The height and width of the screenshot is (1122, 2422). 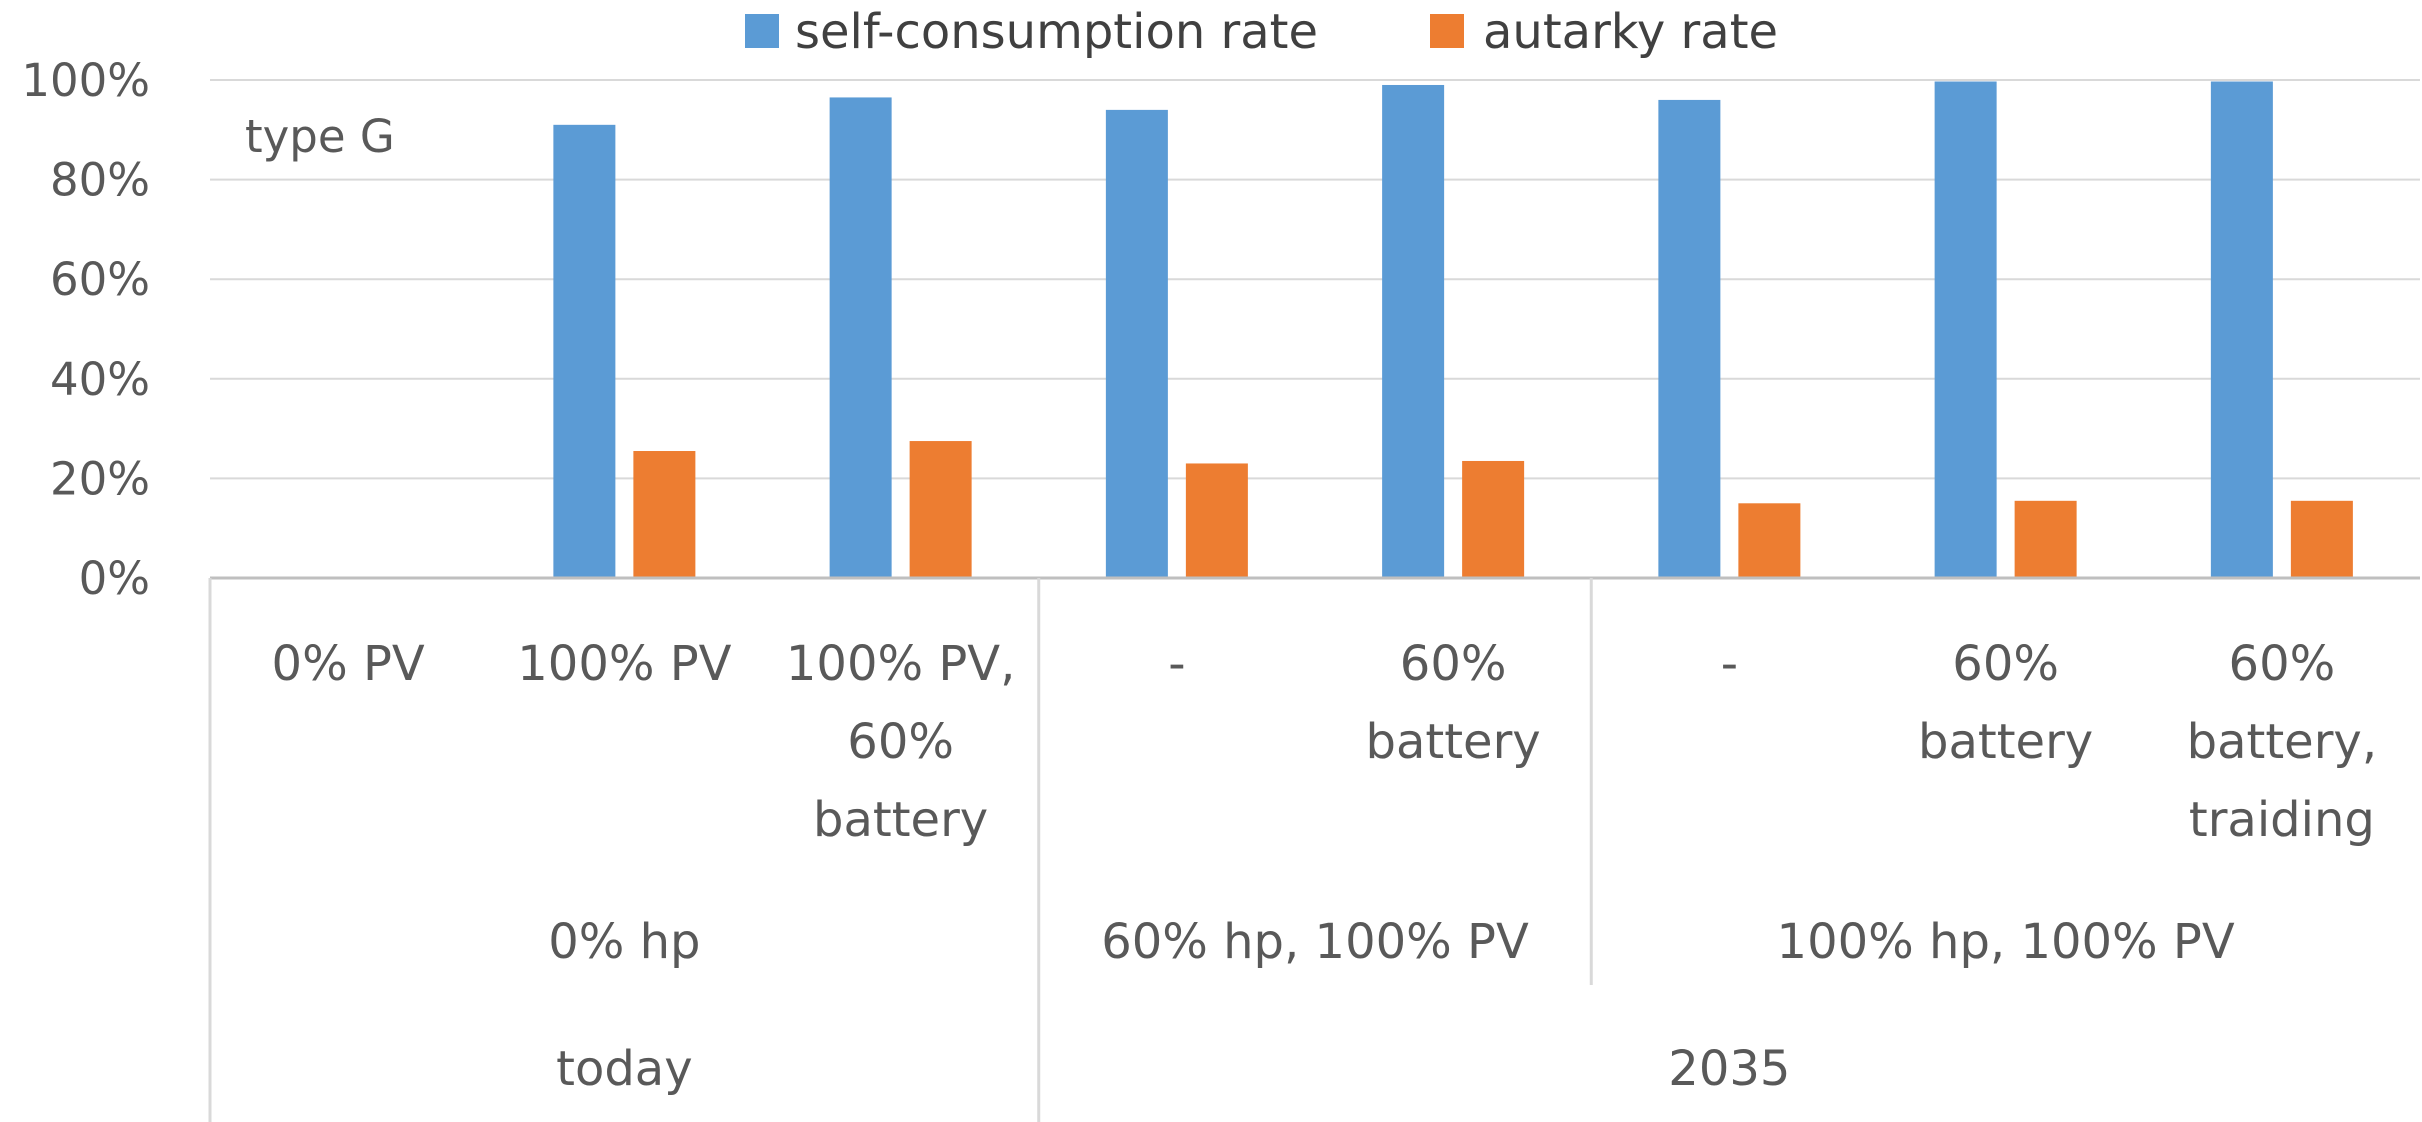 What do you see at coordinates (1729, 1069) in the screenshot?
I see `x-supergroup-label: 2035` at bounding box center [1729, 1069].